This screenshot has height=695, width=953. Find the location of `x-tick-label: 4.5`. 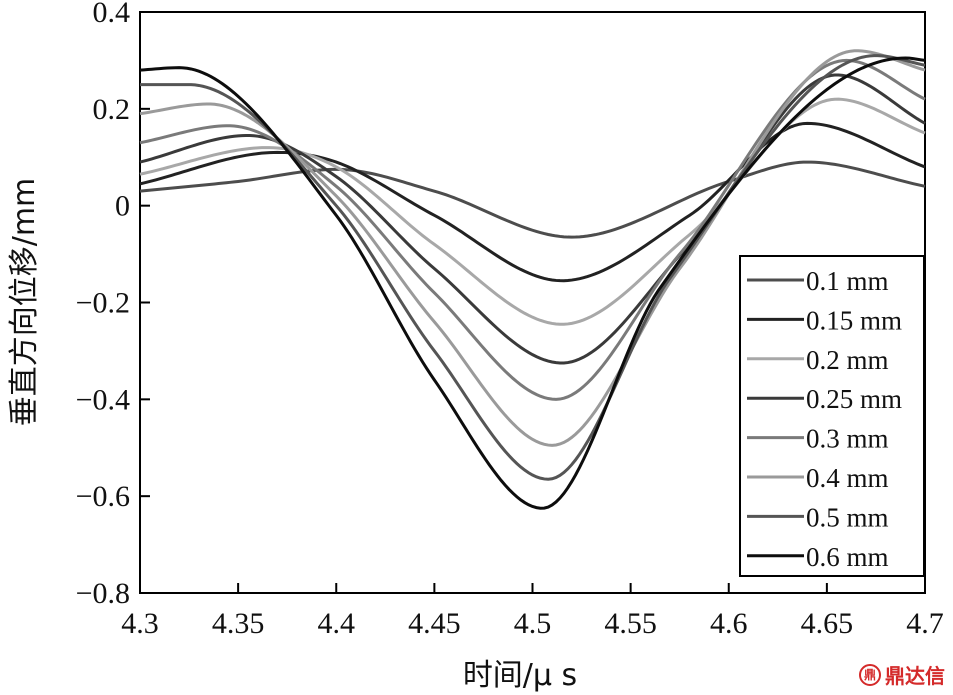

x-tick-label: 4.5 is located at coordinates (533, 623).